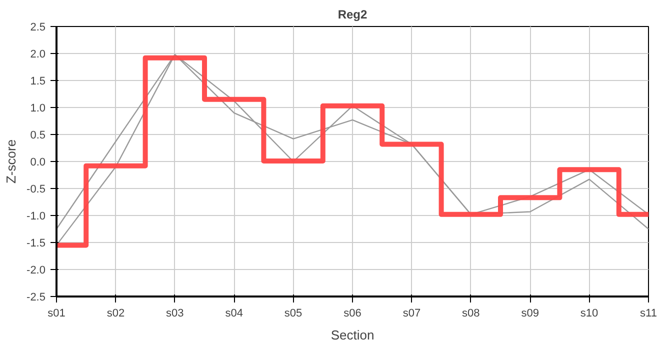 Image resolution: width=660 pixels, height=360 pixels. I want to click on x-tick-label: s01, so click(57, 314).